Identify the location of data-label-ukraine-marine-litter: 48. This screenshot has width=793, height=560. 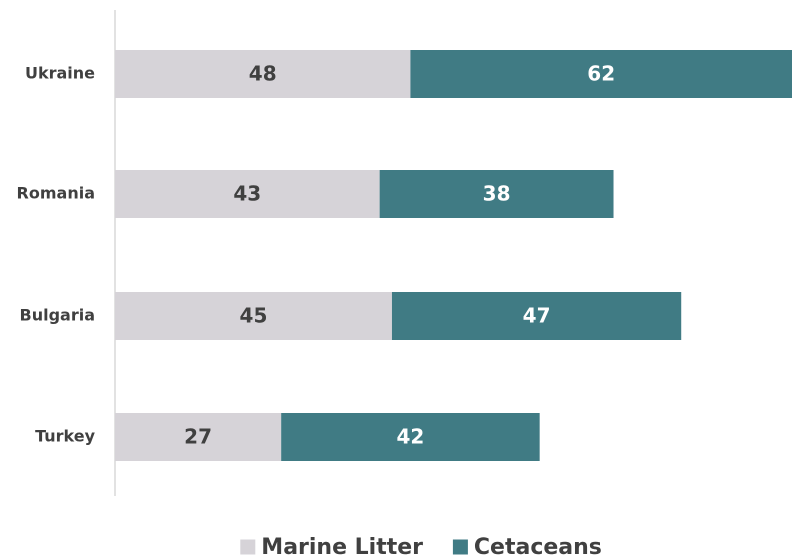
(263, 74).